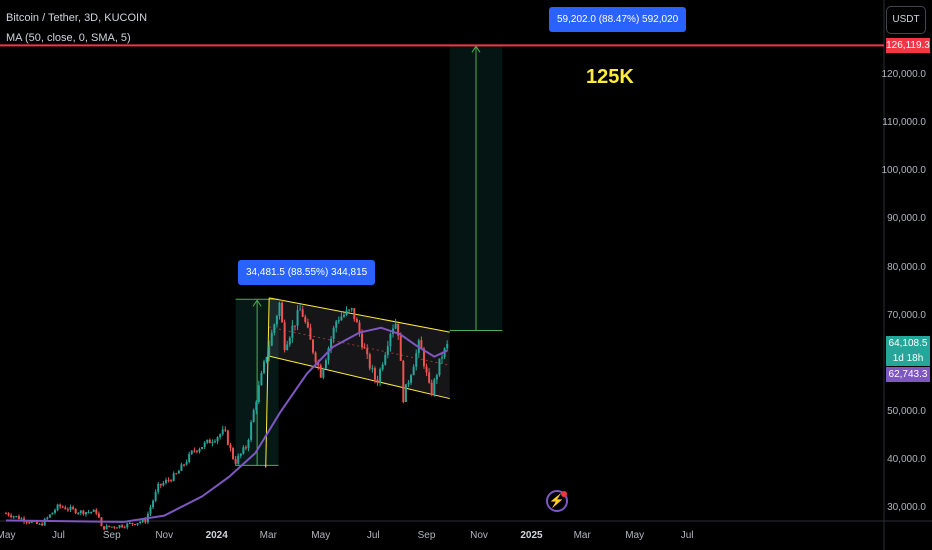 This screenshot has width=932, height=550. Describe the element at coordinates (906, 412) in the screenshot. I see `price-axis-label: 50,000.0` at that location.